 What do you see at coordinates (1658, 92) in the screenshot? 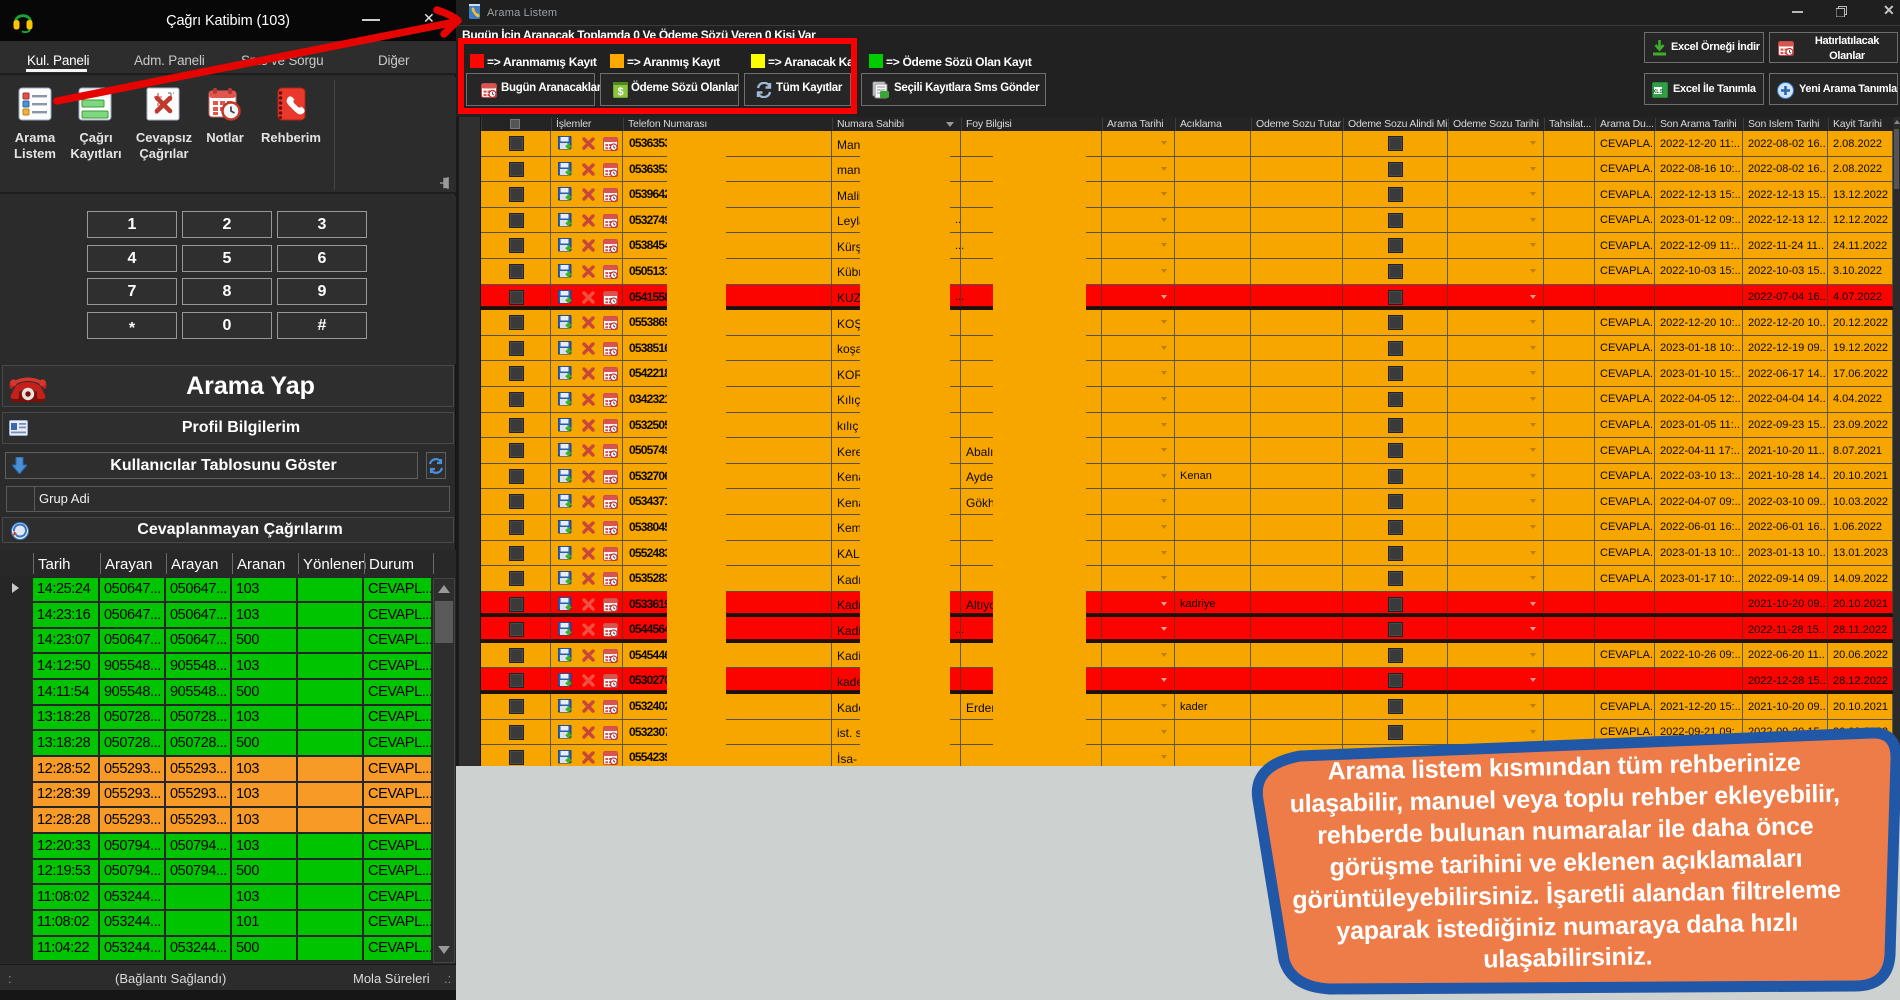
I see `svg-text: XLS` at bounding box center [1658, 92].